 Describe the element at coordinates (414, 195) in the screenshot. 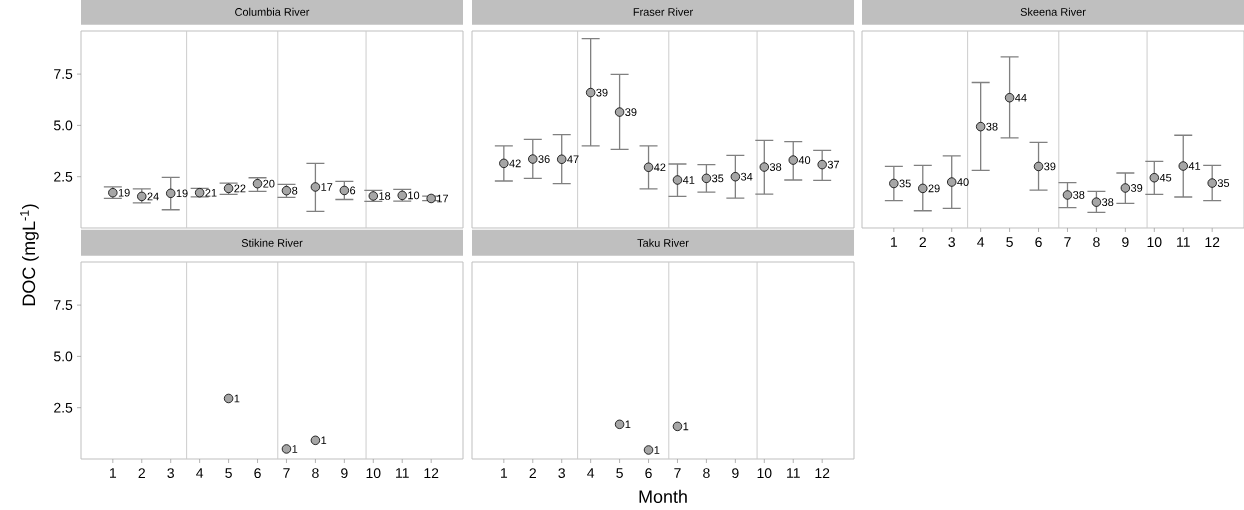

I see `annotation: 10` at that location.